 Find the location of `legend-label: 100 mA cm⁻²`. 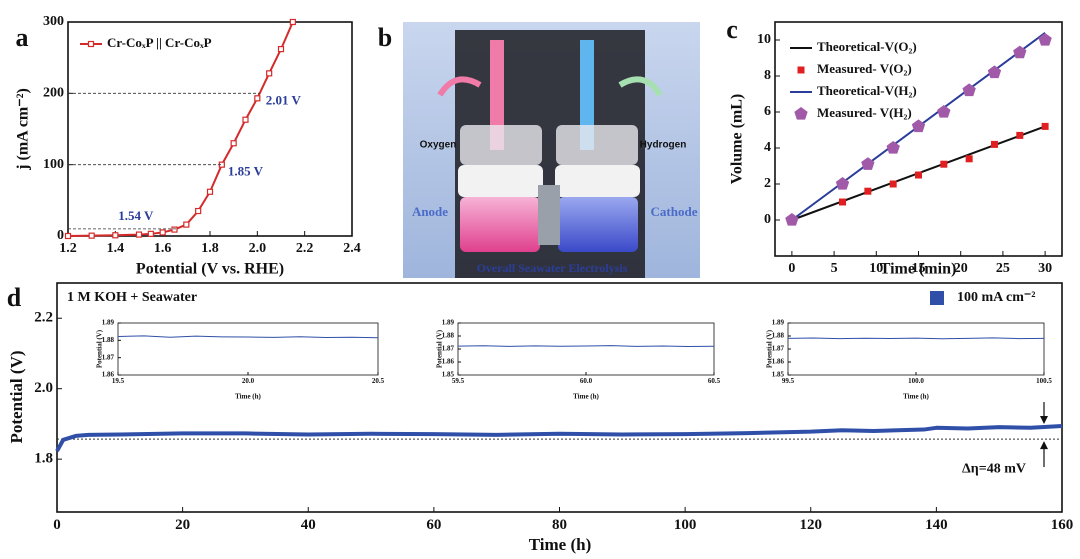

legend-label: 100 mA cm⁻² is located at coordinates (996, 297).